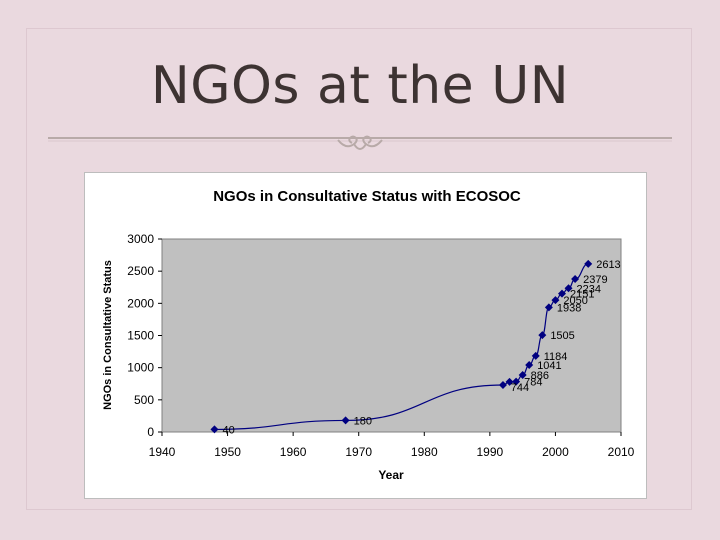 The image size is (720, 540). What do you see at coordinates (575, 301) in the screenshot?
I see `data-label: 2050` at bounding box center [575, 301].